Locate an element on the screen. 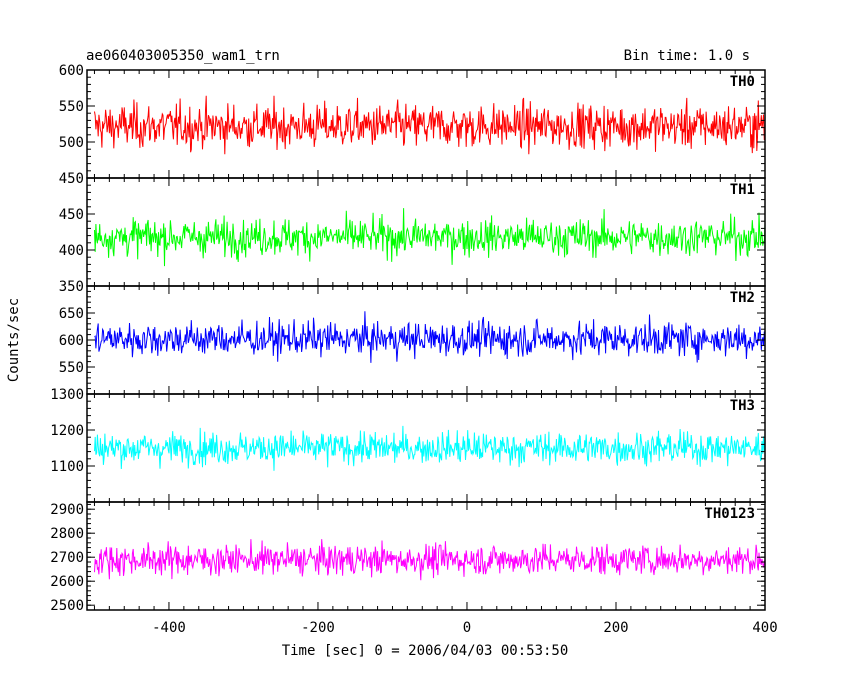  series-th3-line is located at coordinates (429, 448).